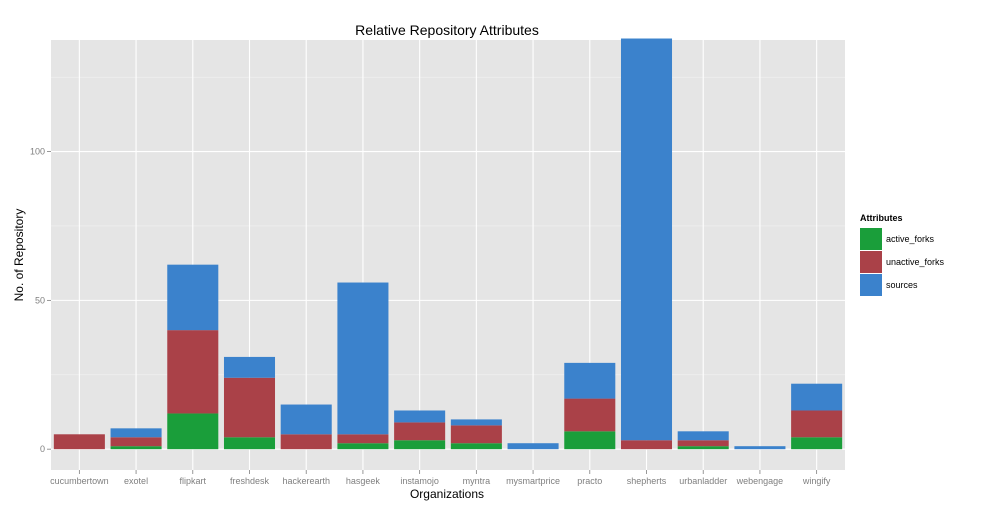  I want to click on x-tick-label: mysmartprice, so click(533, 481).